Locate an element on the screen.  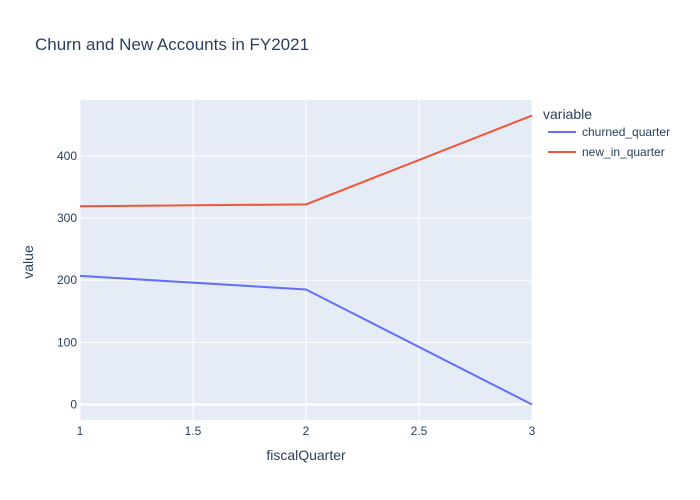
x-tick-label: 2.5 is located at coordinates (419, 431).